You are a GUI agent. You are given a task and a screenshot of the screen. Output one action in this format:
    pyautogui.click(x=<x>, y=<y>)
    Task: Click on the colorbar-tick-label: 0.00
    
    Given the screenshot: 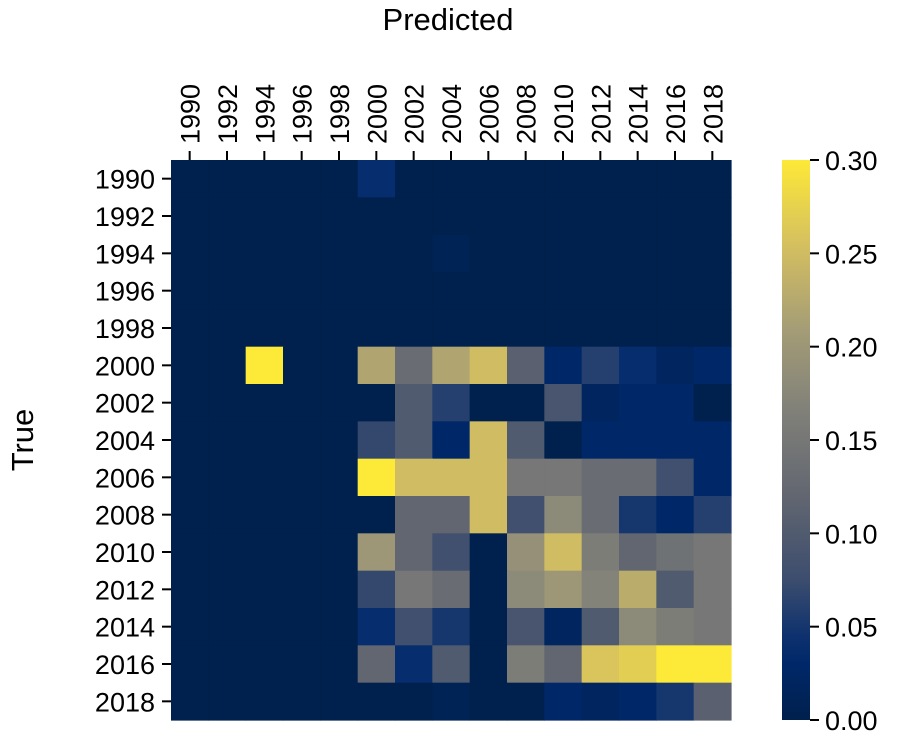 What is the action you would take?
    pyautogui.click(x=851, y=721)
    